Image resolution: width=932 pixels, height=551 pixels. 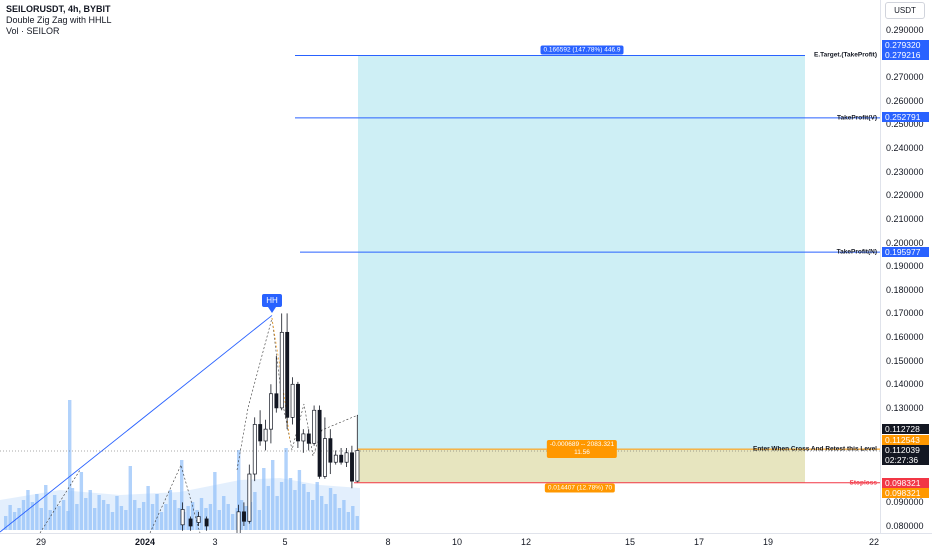 What do you see at coordinates (856, 252) in the screenshot?
I see `takeprofit-n-annotation: TakeProfit(N)` at bounding box center [856, 252].